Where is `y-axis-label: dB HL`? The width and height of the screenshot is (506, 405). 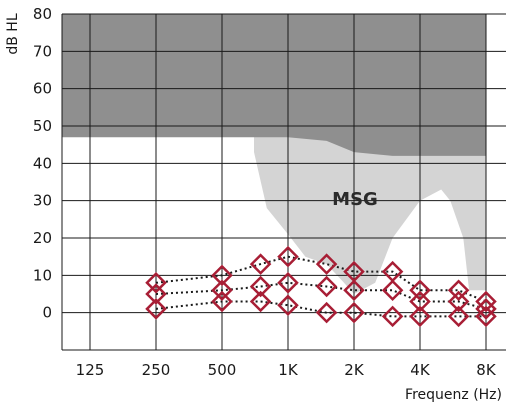
y-axis-label: dB HL is located at coordinates (13, 33).